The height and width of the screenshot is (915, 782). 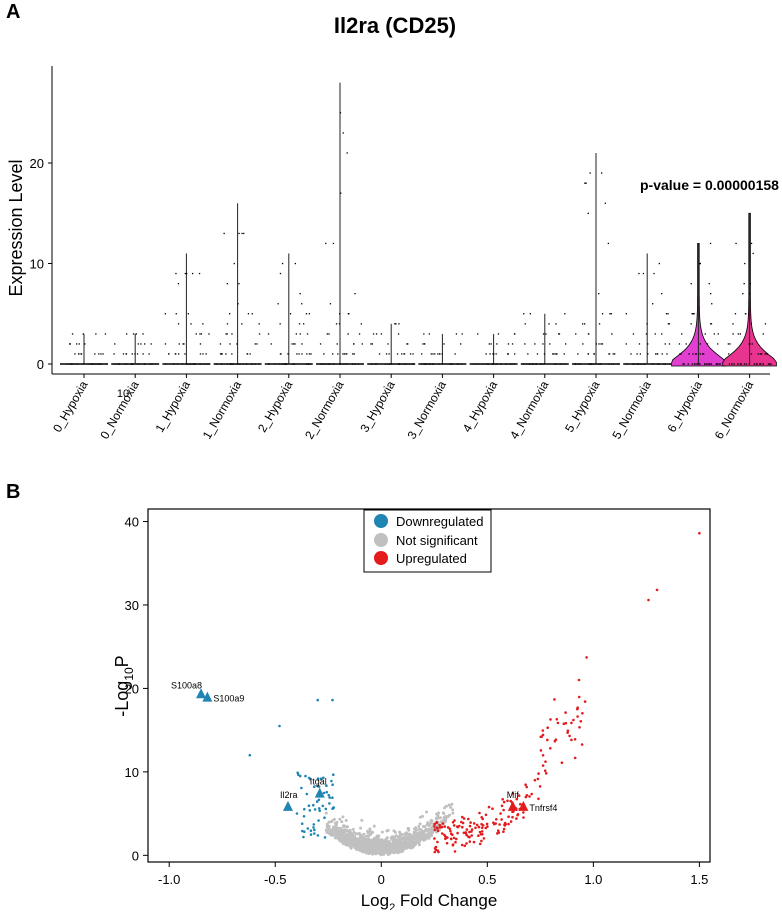 What do you see at coordinates (593, 879) in the screenshot?
I see `volcano-x-tick-label: 1.0` at bounding box center [593, 879].